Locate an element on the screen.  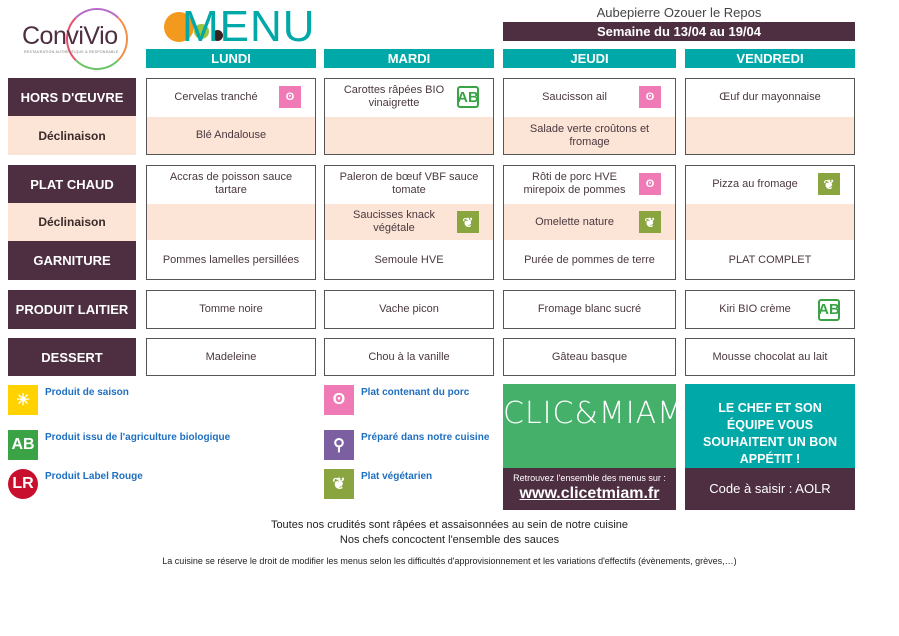
day-header-1: MARDI is located at coordinates (409, 58).